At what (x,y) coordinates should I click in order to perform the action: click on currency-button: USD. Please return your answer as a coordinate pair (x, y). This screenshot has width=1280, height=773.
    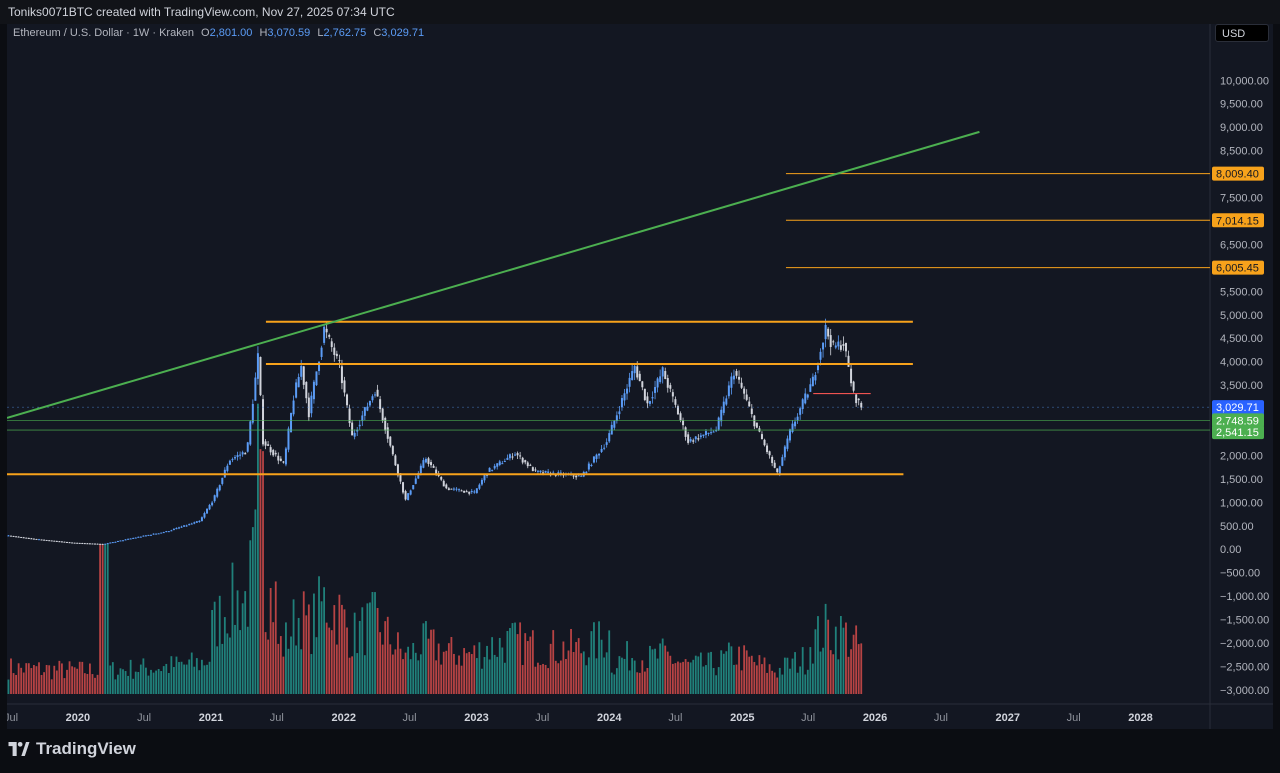
    Looking at the image, I should click on (1242, 33).